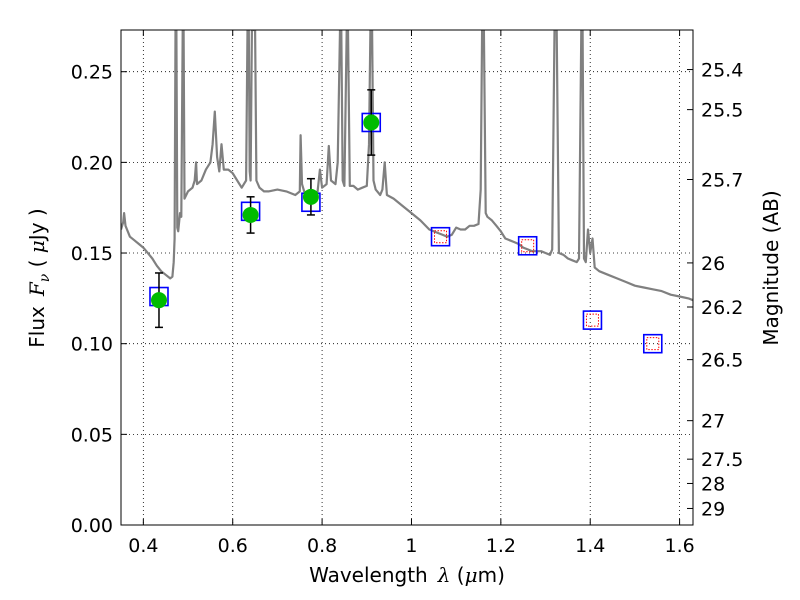  What do you see at coordinates (501, 546) in the screenshot?
I see `x-tick-label: 1.2` at bounding box center [501, 546].